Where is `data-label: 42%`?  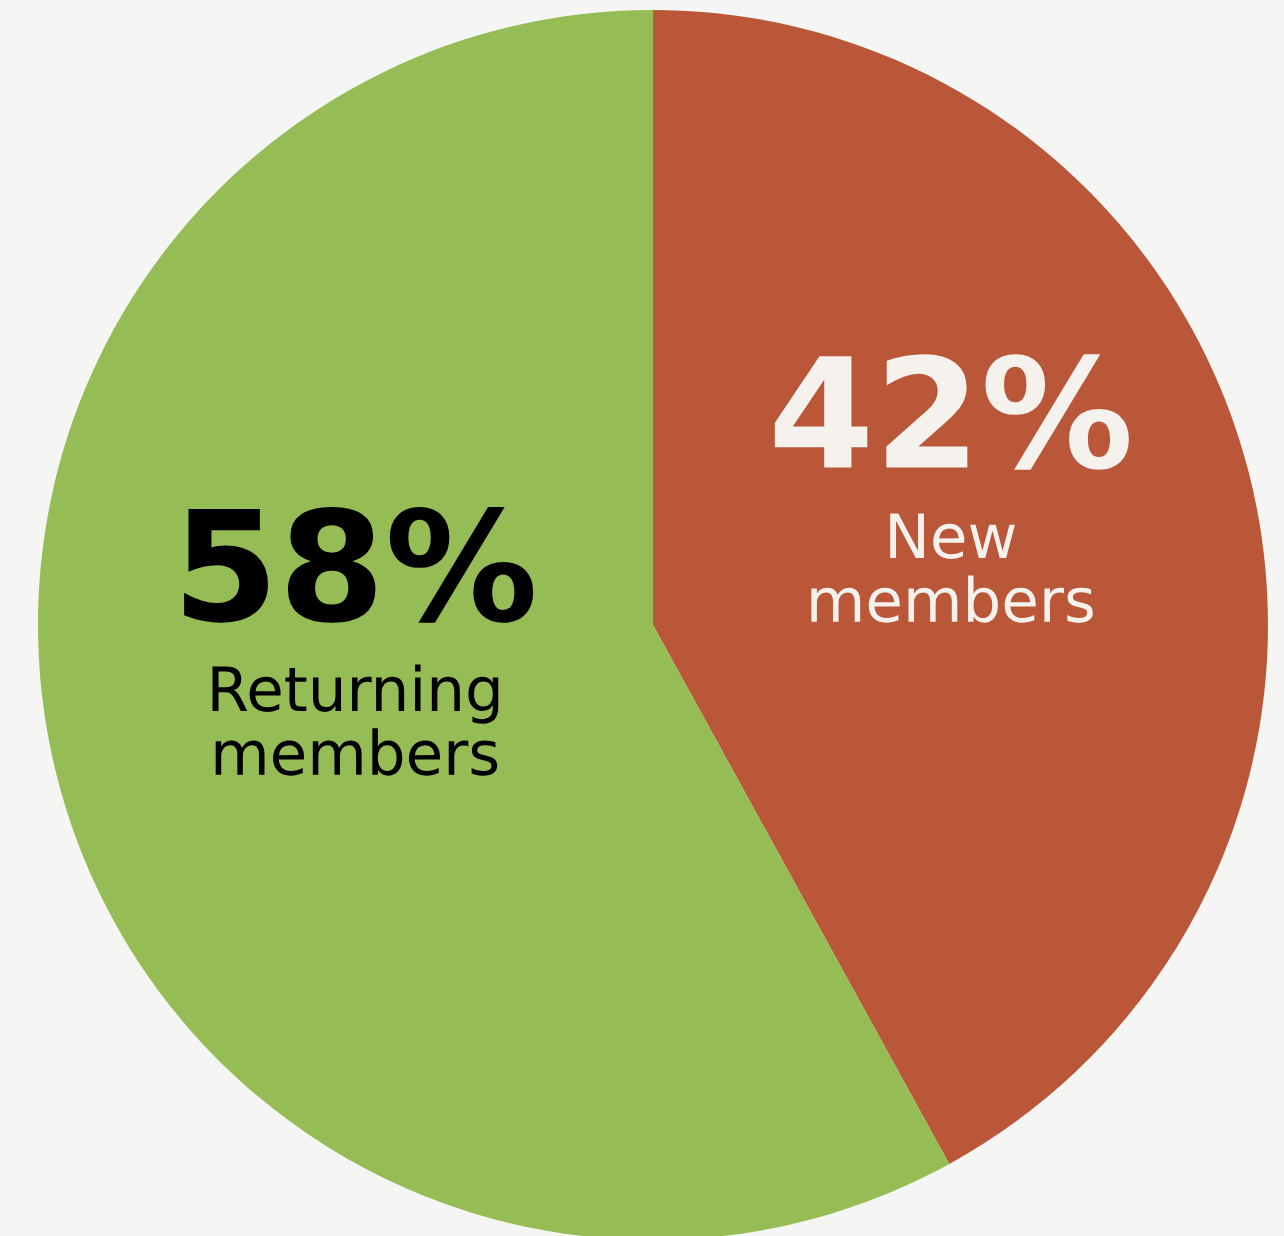 data-label: 42% is located at coordinates (951, 412).